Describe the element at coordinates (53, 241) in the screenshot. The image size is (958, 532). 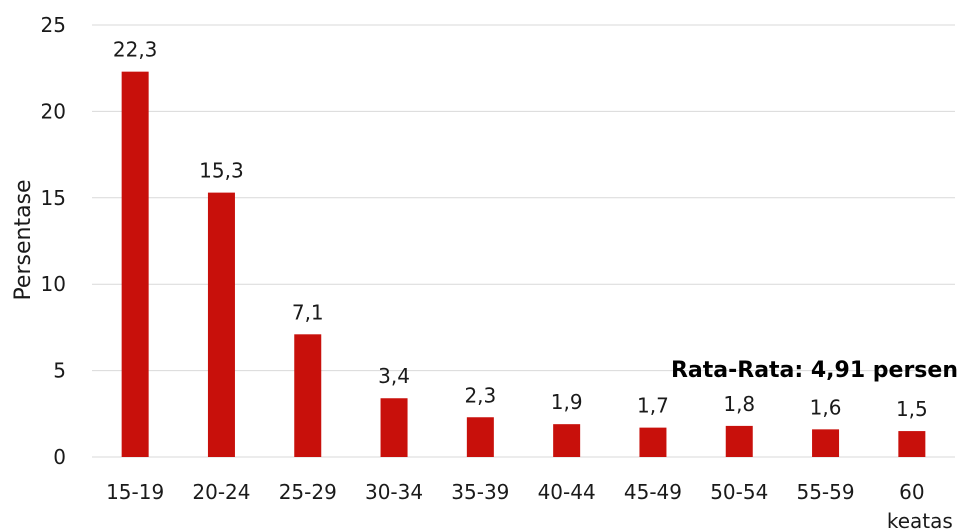
I see `y-axis-ticks: 0 5 10 15 20 25` at that location.